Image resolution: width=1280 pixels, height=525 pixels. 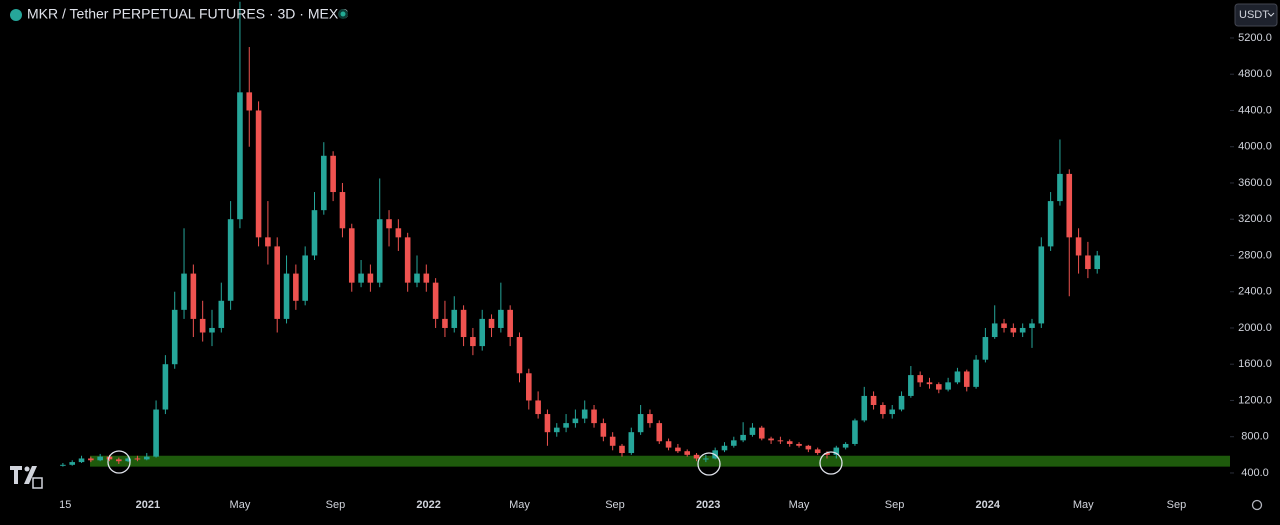 What do you see at coordinates (1255, 74) in the screenshot?
I see `y-tick-label: 4800.0` at bounding box center [1255, 74].